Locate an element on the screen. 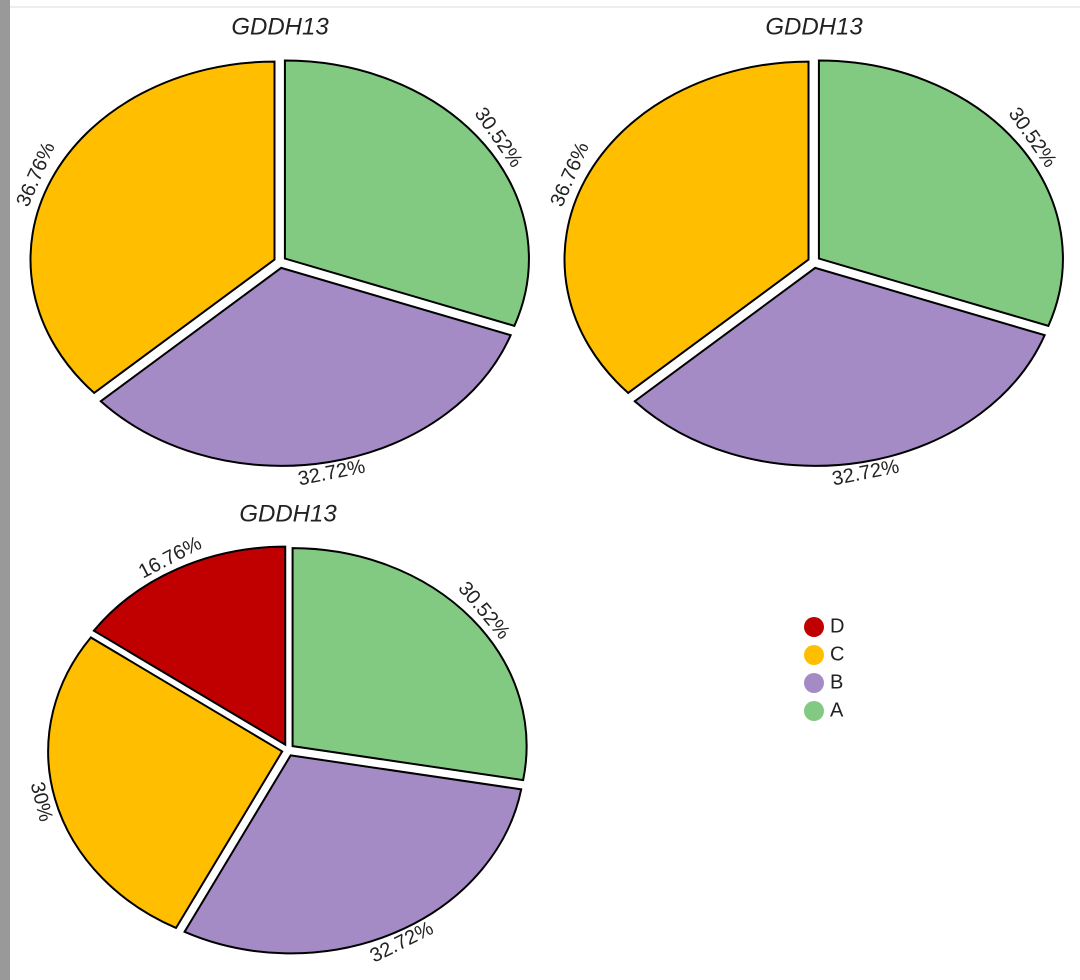  legend-label: B is located at coordinates (836, 682).